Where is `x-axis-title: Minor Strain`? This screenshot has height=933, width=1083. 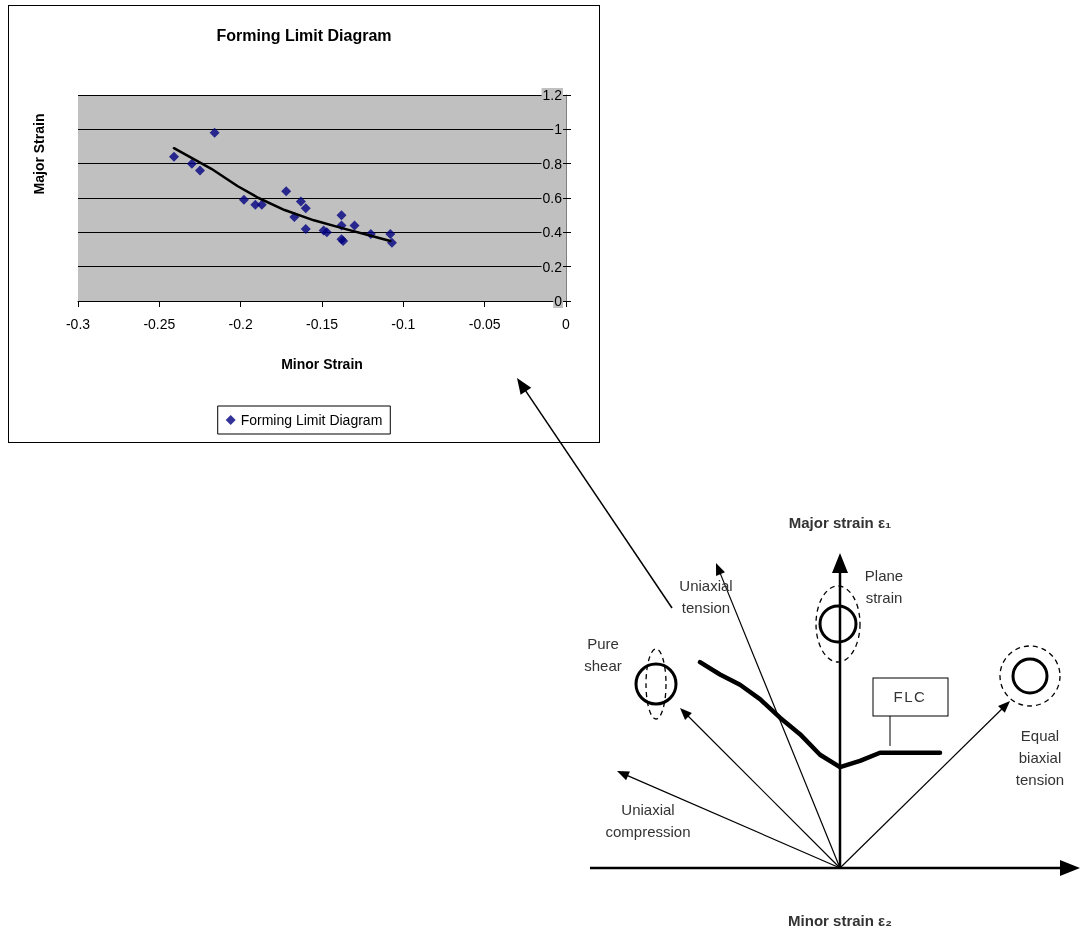
x-axis-title: Minor Strain is located at coordinates (322, 364).